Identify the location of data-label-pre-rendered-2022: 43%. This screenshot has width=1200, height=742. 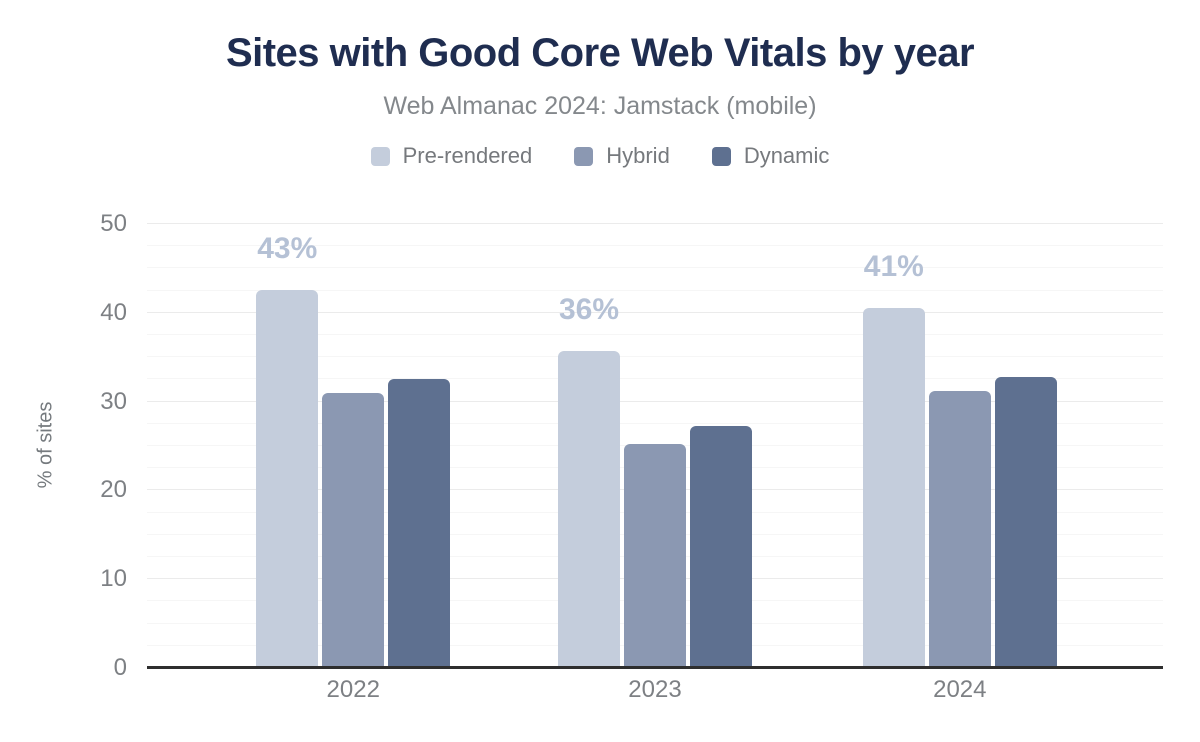
(287, 248).